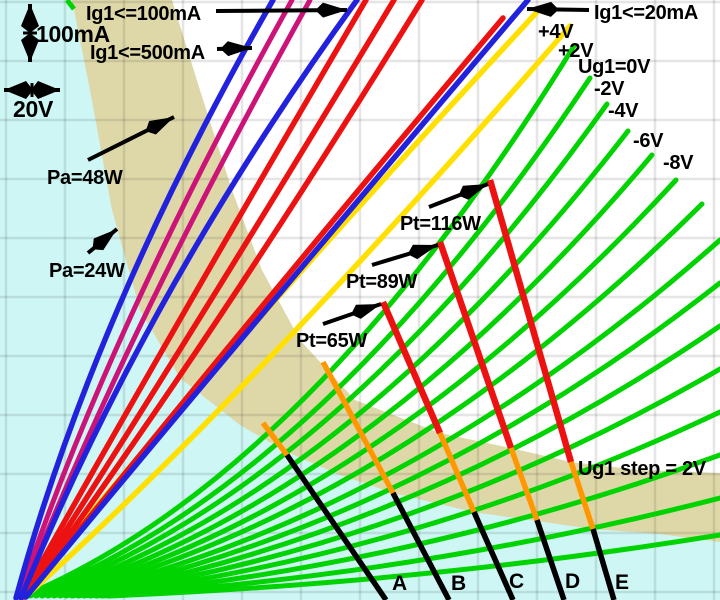 This screenshot has height=600, width=720. What do you see at coordinates (642, 469) in the screenshot?
I see `curve-label-ug1-step: Ug1 step = 2V` at bounding box center [642, 469].